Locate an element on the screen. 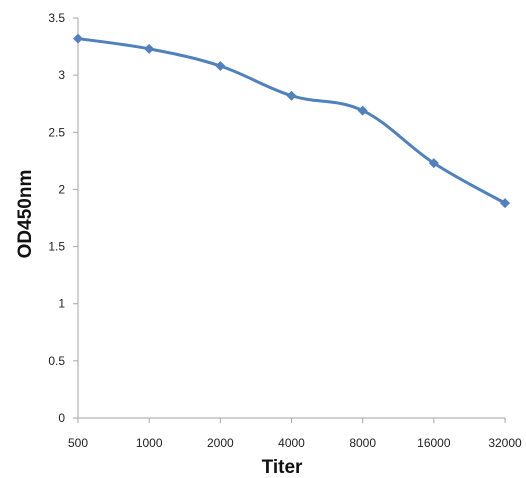 The height and width of the screenshot is (478, 526). y-tick-label: 3.5 is located at coordinates (56, 18).